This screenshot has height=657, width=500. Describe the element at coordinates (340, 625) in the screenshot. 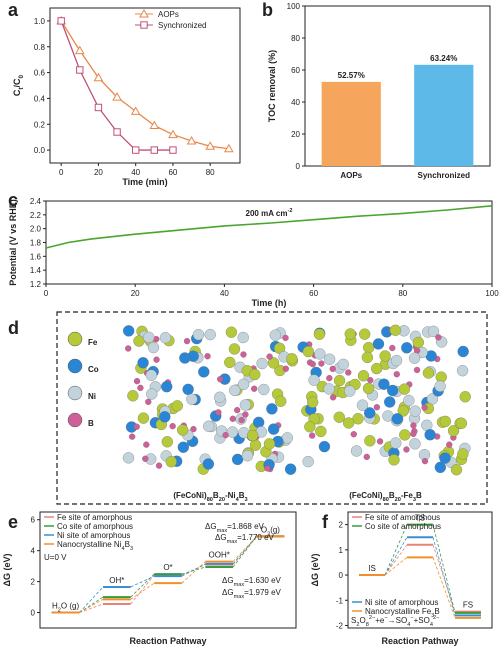

I see `y-tick-label: -2` at that location.